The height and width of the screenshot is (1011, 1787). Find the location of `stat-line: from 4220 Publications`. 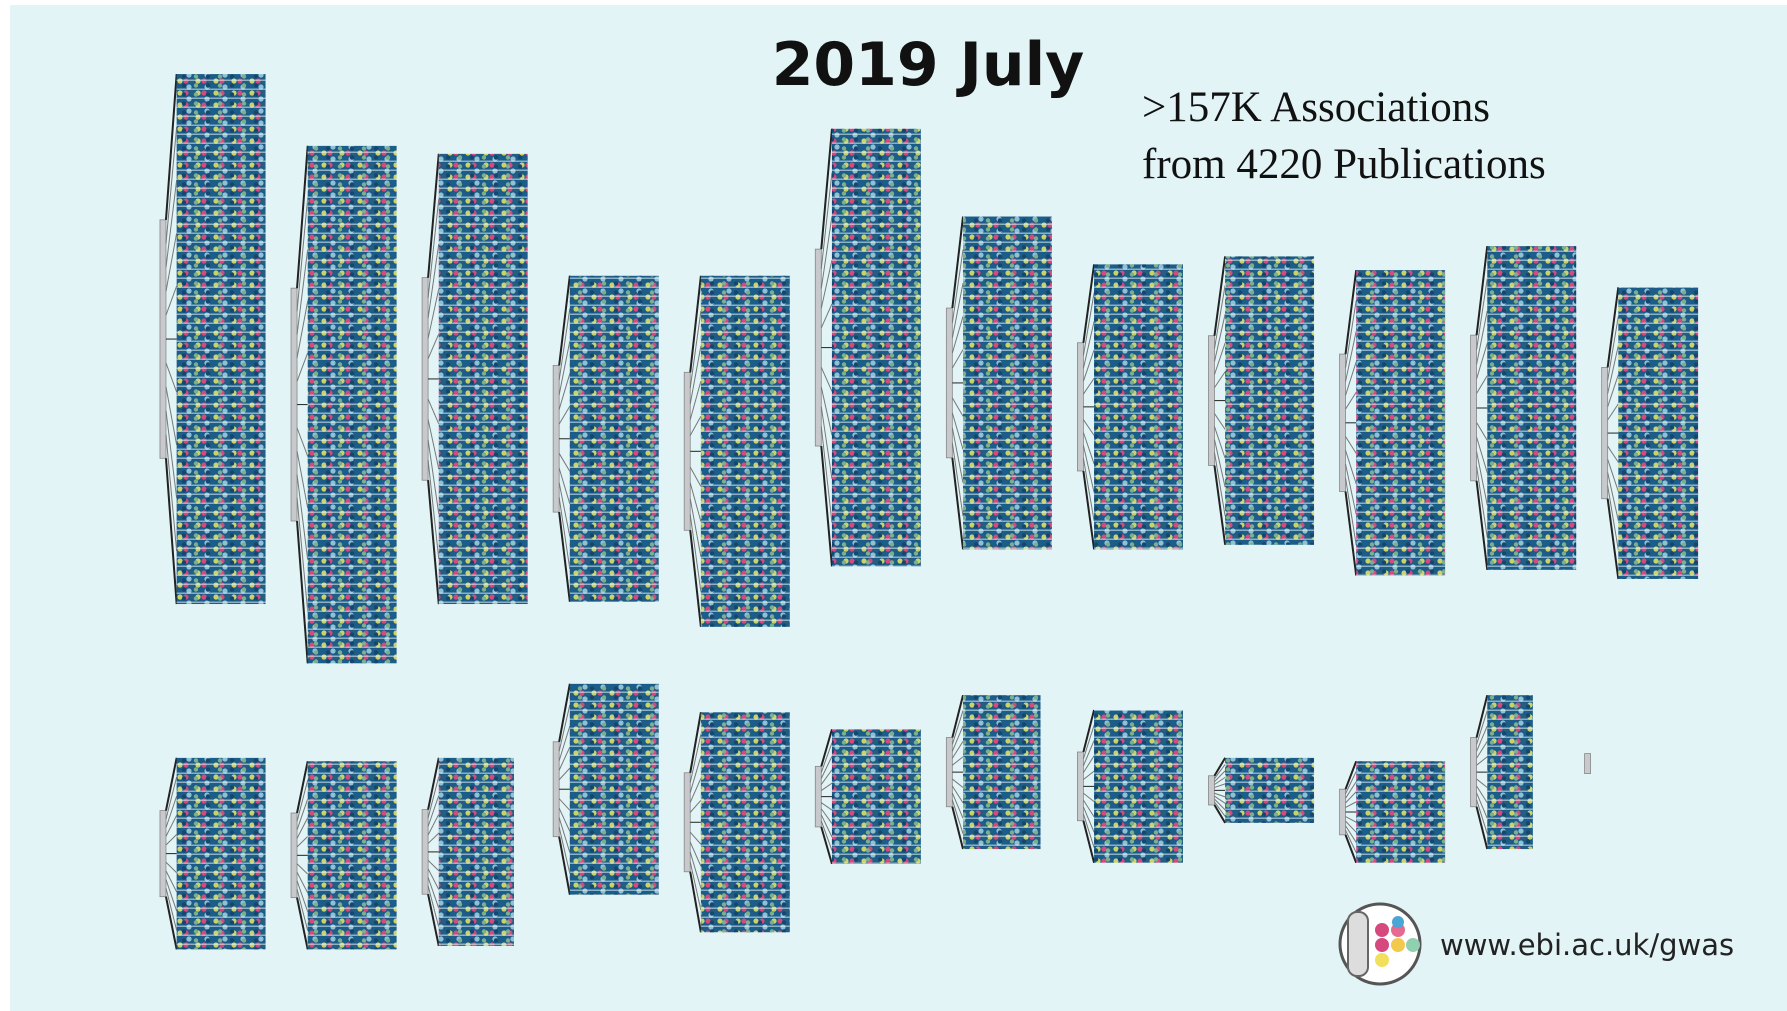

stat-line: from 4220 Publications is located at coordinates (1344, 164).